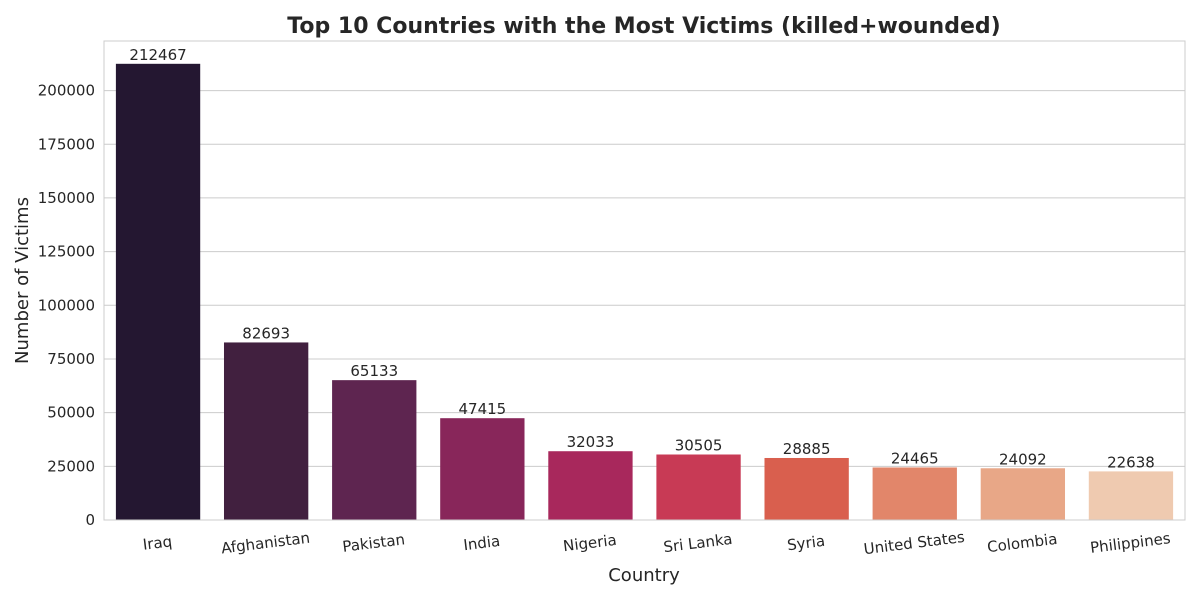 This screenshot has height=600, width=1200. What do you see at coordinates (266, 333) in the screenshot?
I see `data-label: 82693` at bounding box center [266, 333].